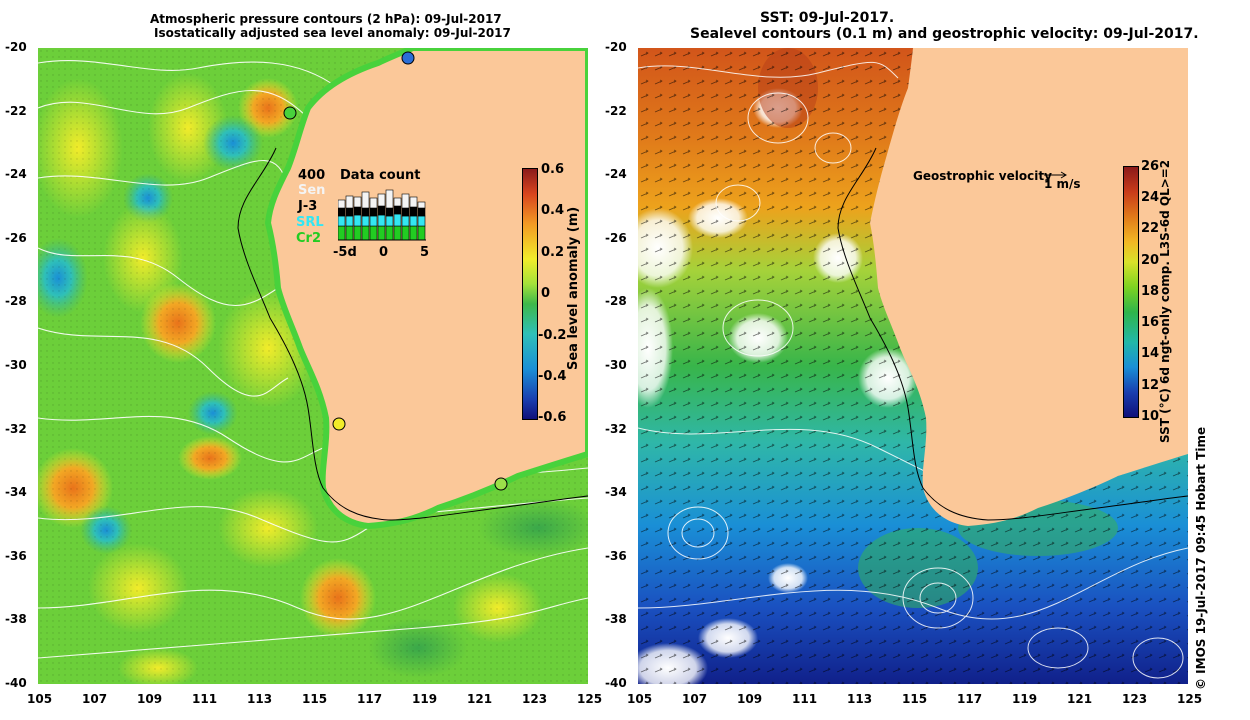  I want to click on data-count-xtick: -5d, so click(345, 252).